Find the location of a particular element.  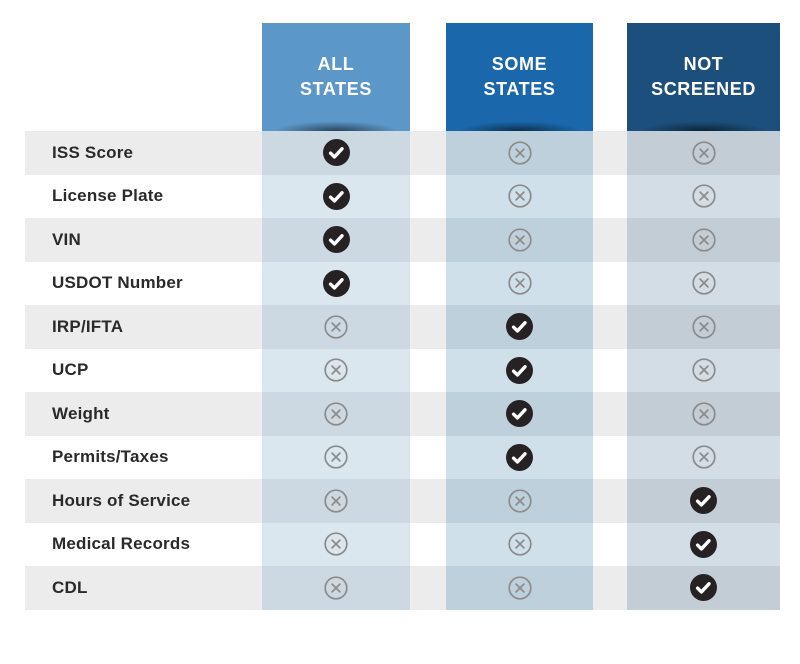

row-label: VIN is located at coordinates (66, 239).